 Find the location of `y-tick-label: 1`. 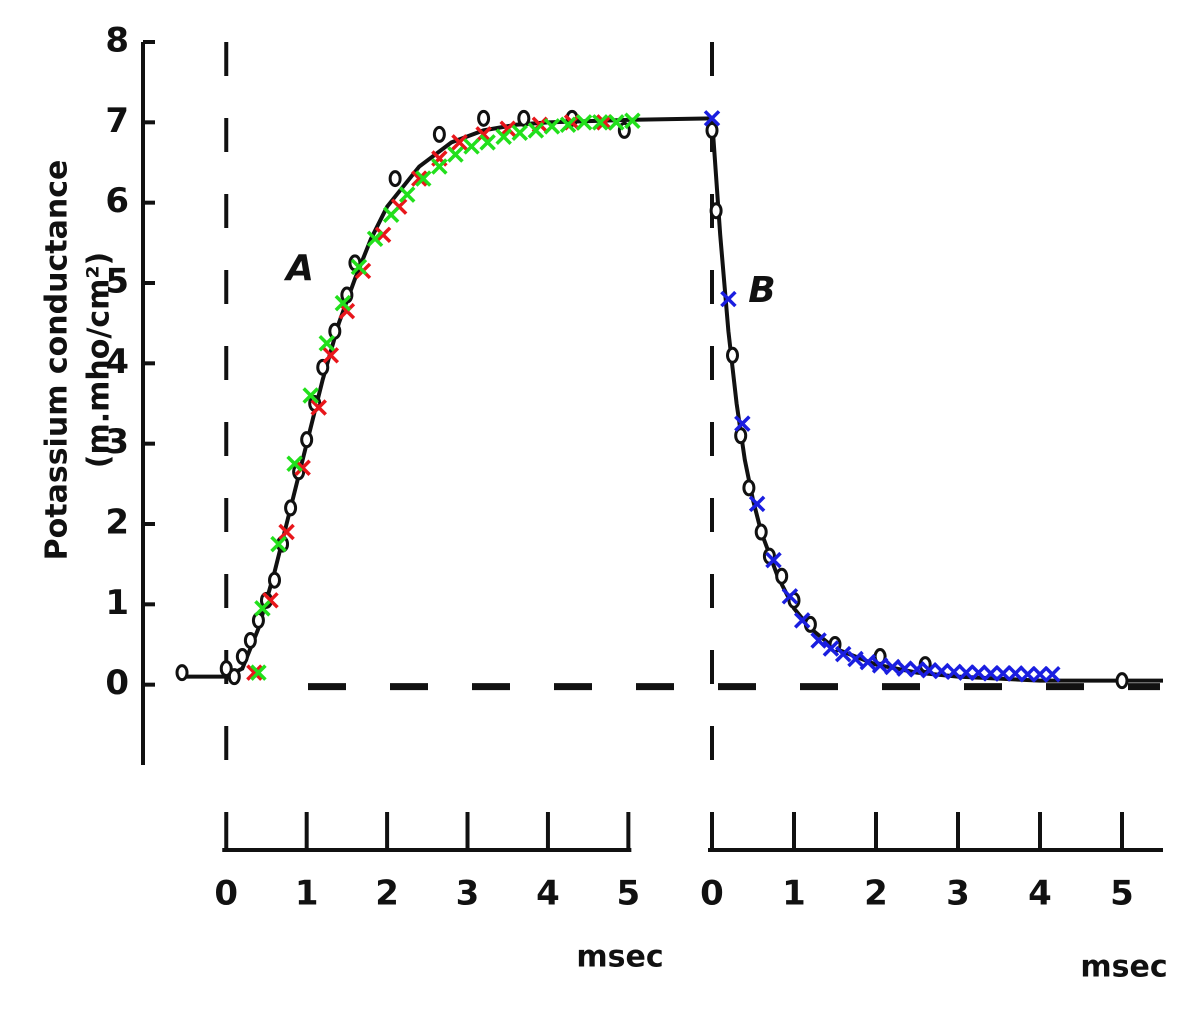

y-tick-label: 1 is located at coordinates (117, 603).